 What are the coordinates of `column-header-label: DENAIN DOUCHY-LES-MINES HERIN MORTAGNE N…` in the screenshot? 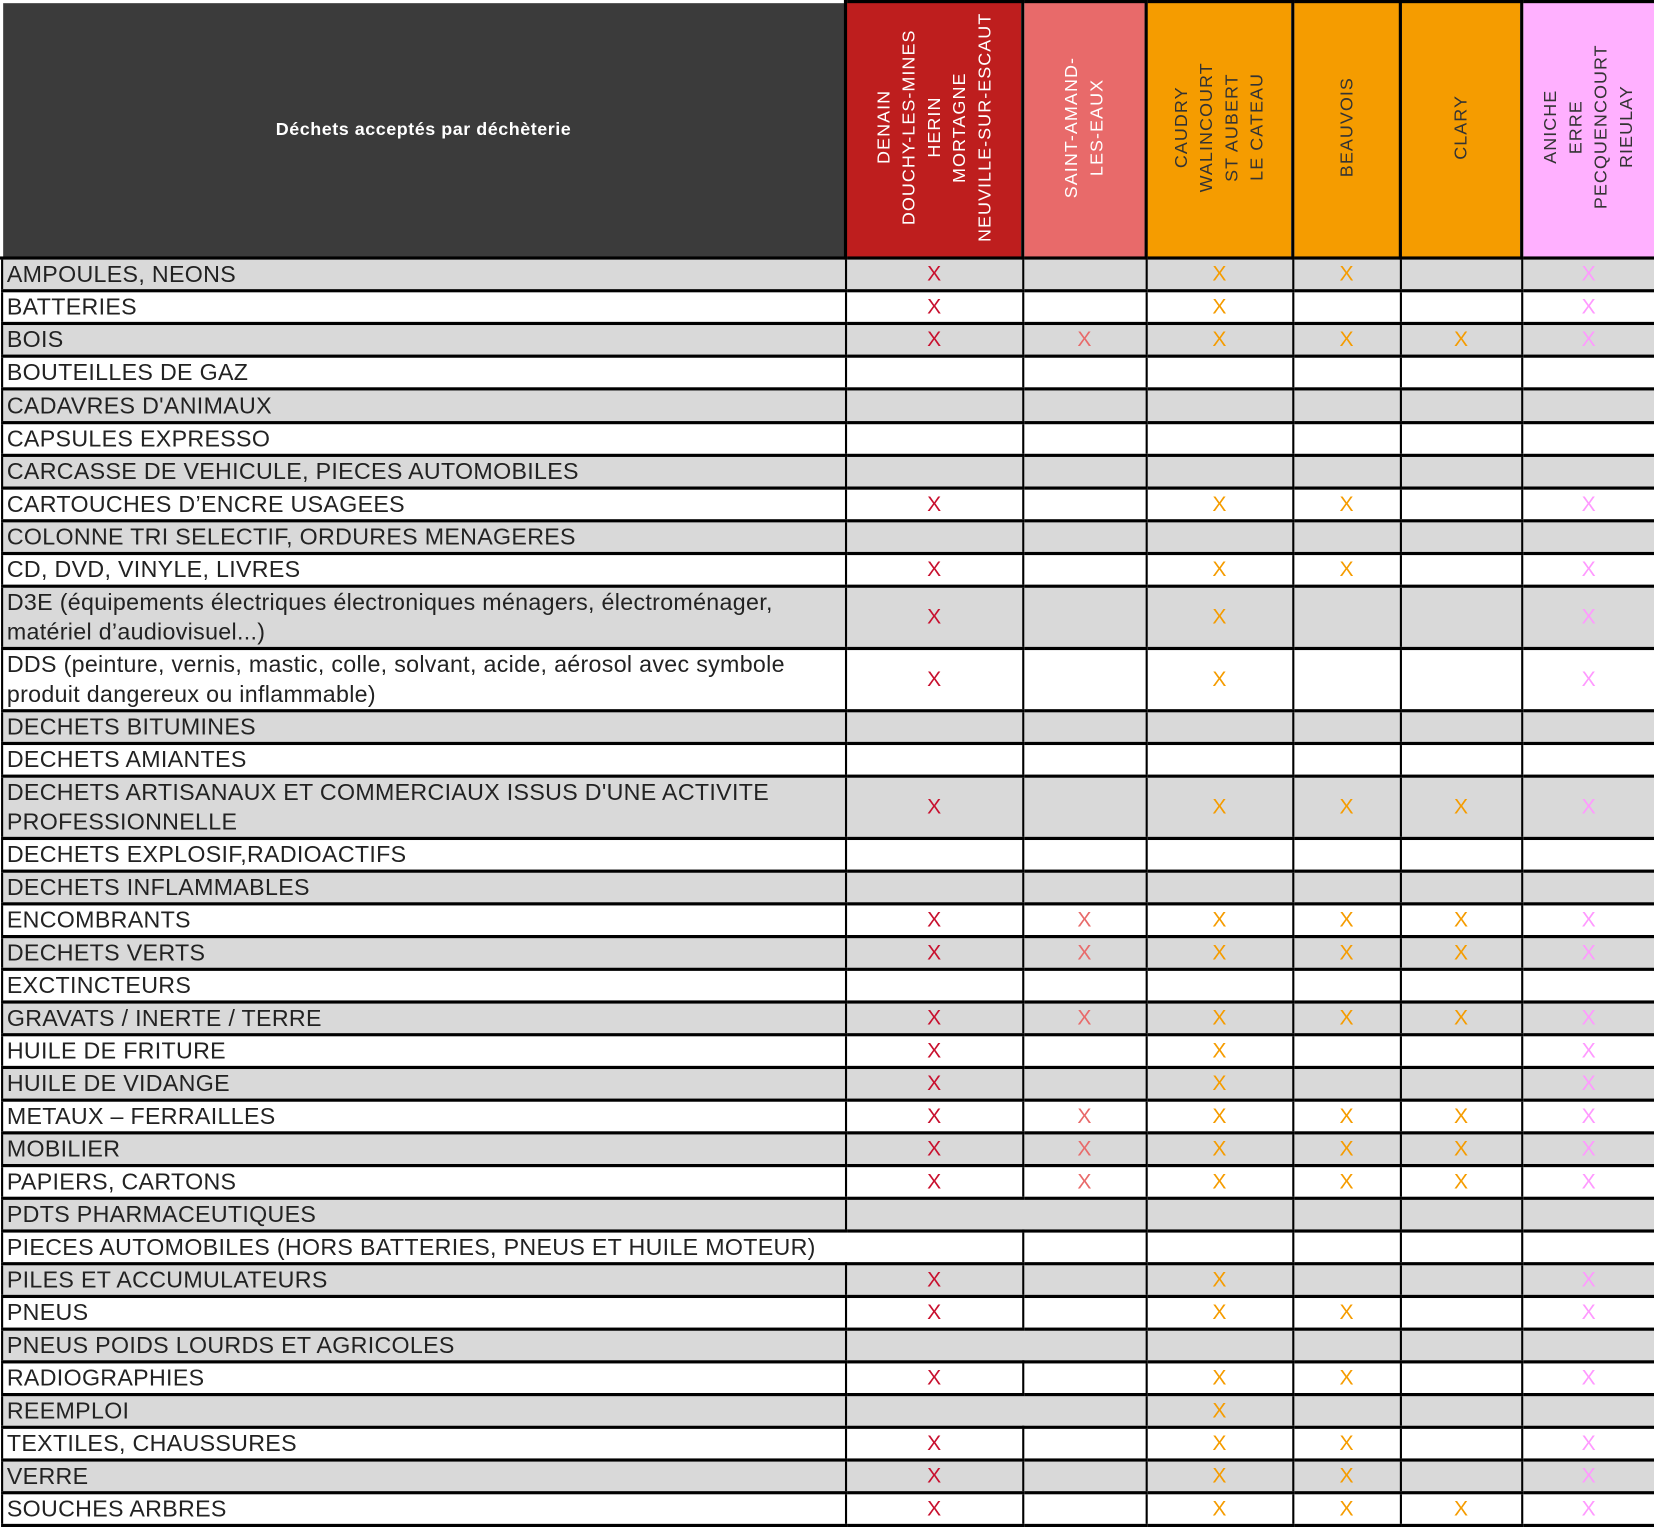 It's located at (933, 127).